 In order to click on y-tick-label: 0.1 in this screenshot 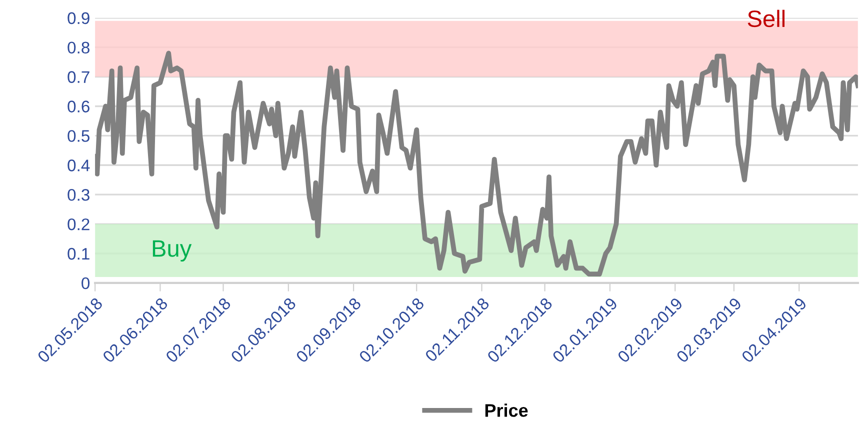, I will do `click(79, 254)`.